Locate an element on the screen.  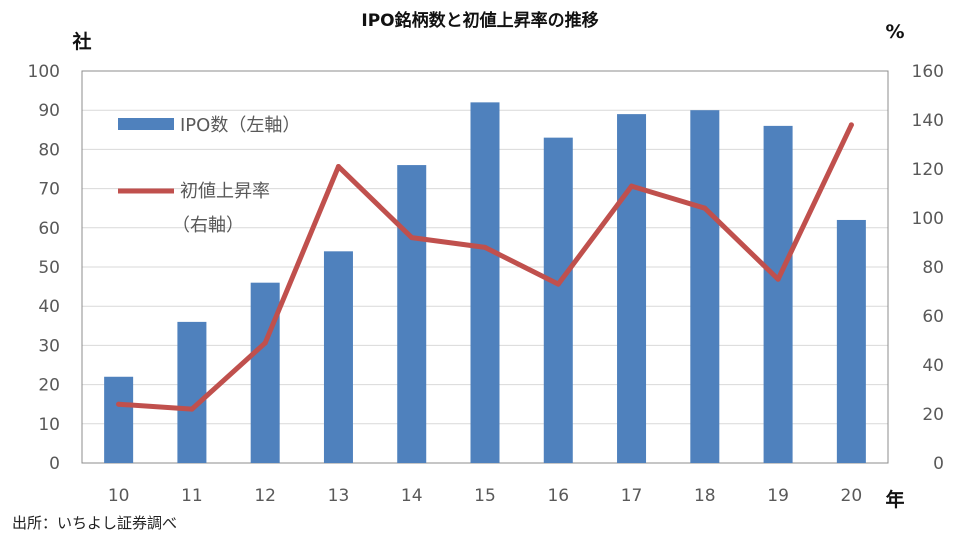
right-tick-label: 120 is located at coordinates (928, 170).